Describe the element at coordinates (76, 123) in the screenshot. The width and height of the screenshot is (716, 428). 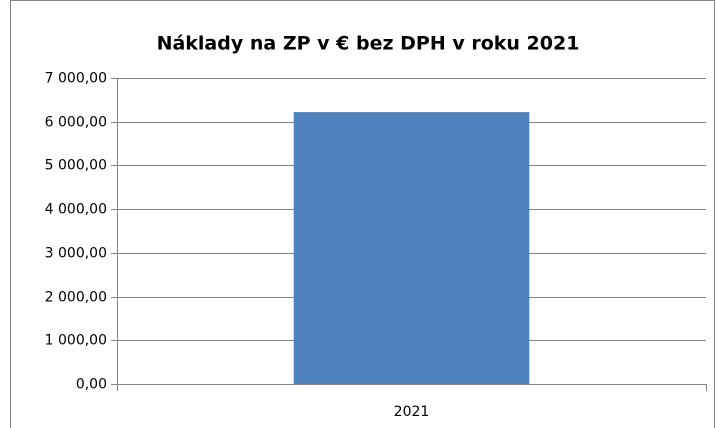
I see `y-tick-label: 6 000,00` at that location.